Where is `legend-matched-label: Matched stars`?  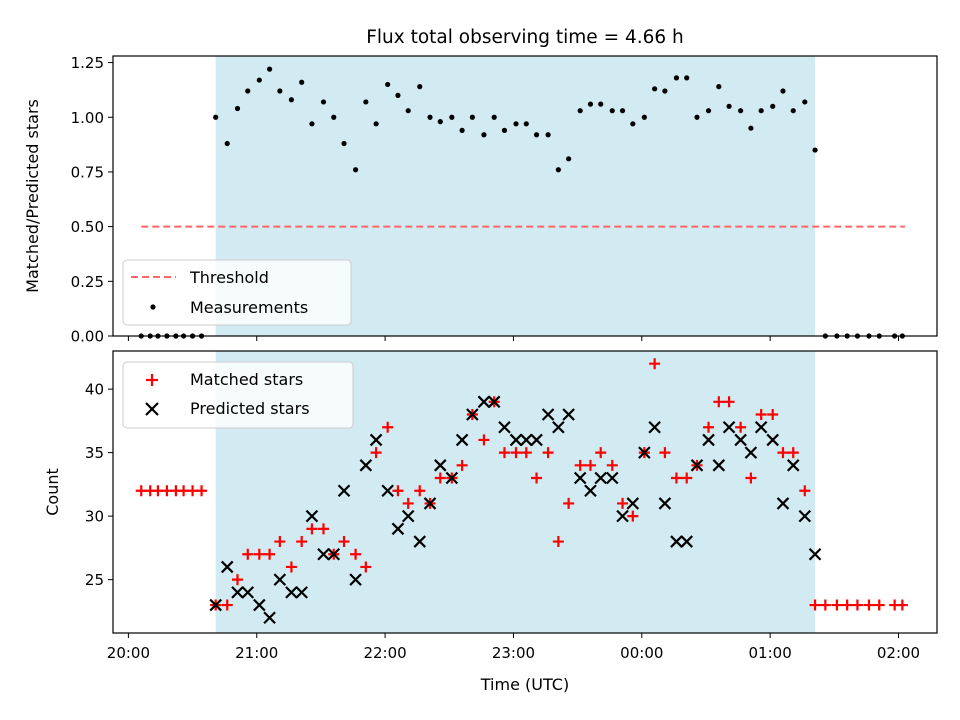 legend-matched-label: Matched stars is located at coordinates (246, 379).